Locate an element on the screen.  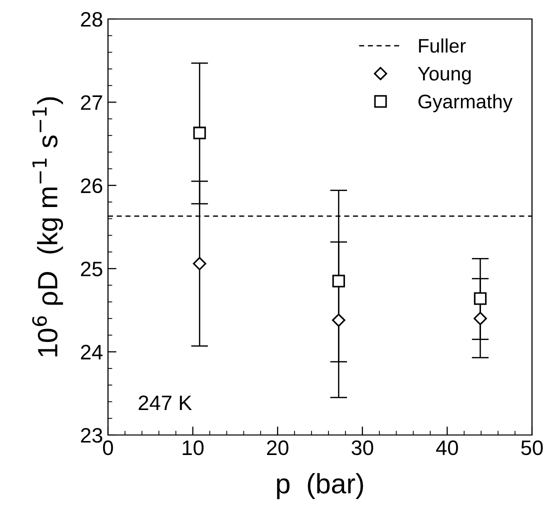
x-tick-label: 20 is located at coordinates (277, 448).